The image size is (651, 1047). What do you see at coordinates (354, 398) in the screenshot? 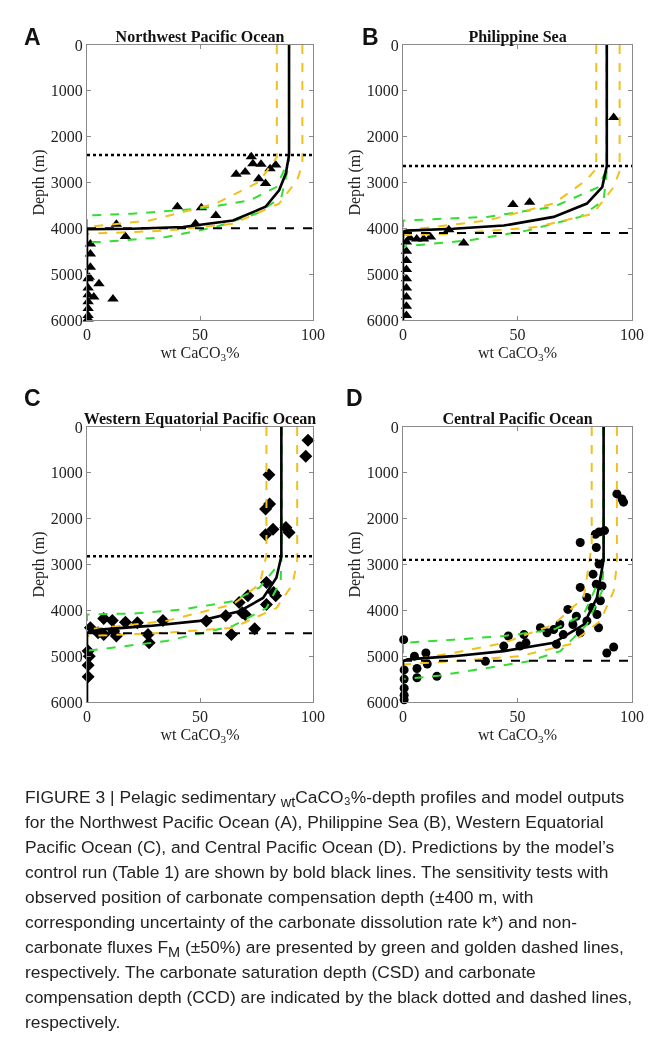
I see `text: D` at bounding box center [354, 398].